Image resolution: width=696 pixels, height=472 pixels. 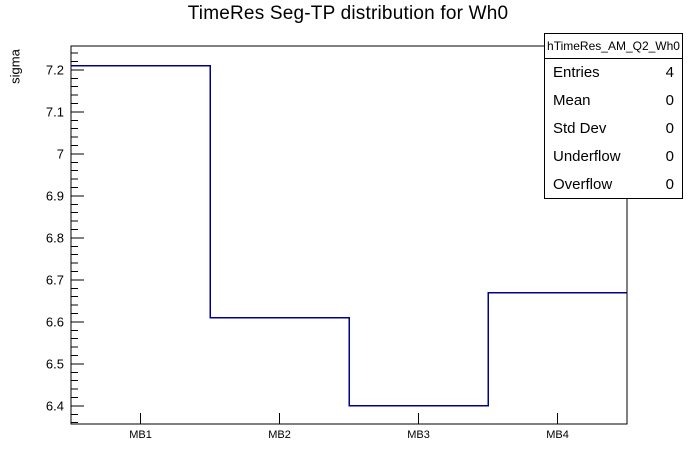 I want to click on stats-row: Mean 0, so click(x=613, y=101).